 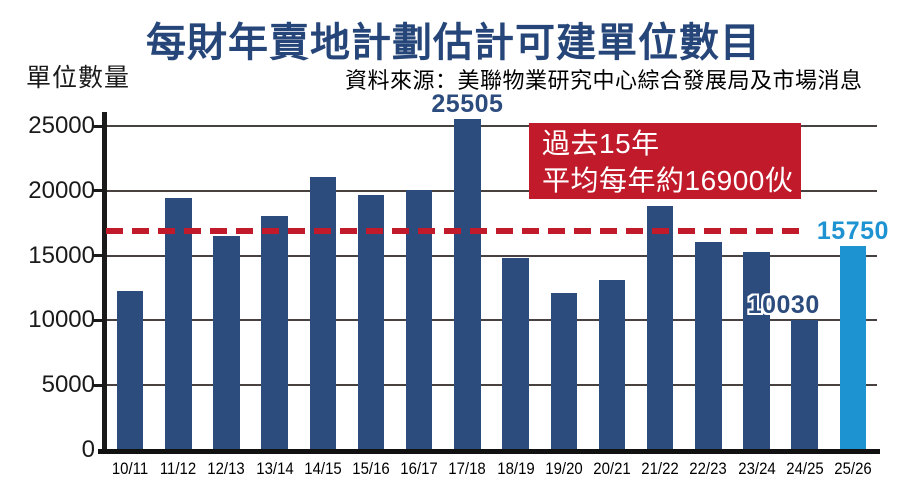 What do you see at coordinates (104, 282) in the screenshot?
I see `y-axis-line` at bounding box center [104, 282].